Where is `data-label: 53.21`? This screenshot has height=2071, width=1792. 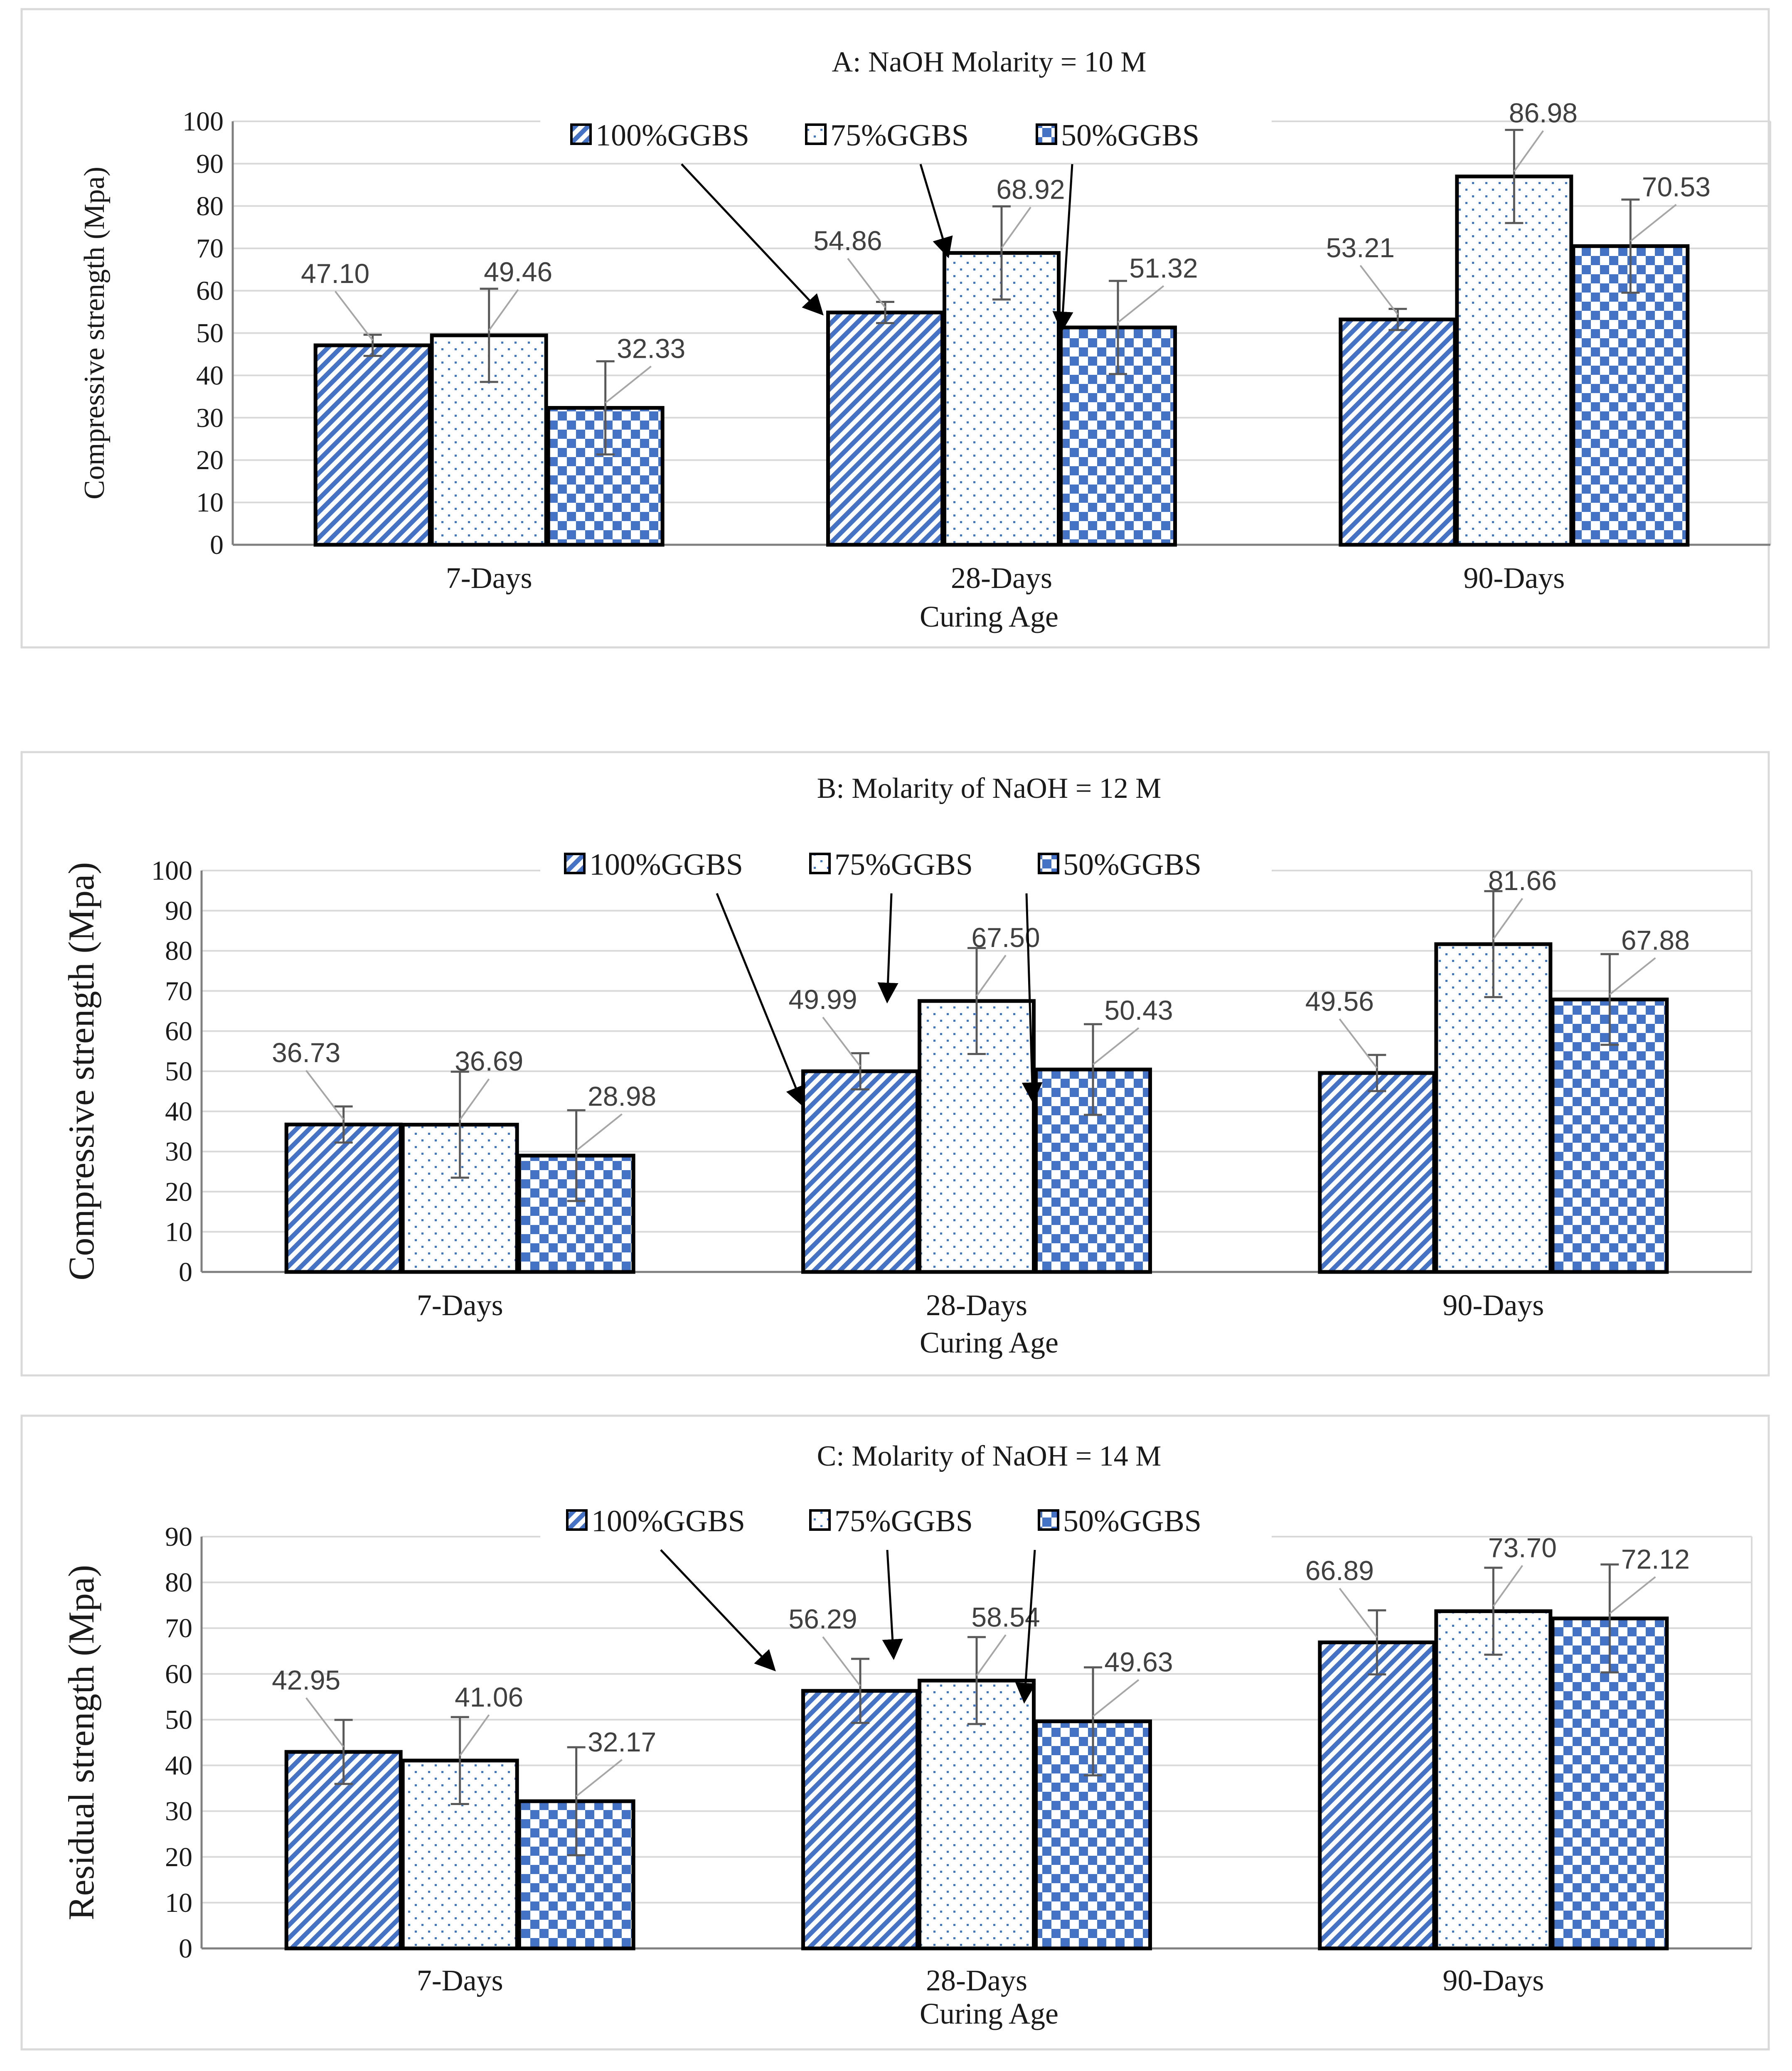
data-label: 53.21 is located at coordinates (1360, 247).